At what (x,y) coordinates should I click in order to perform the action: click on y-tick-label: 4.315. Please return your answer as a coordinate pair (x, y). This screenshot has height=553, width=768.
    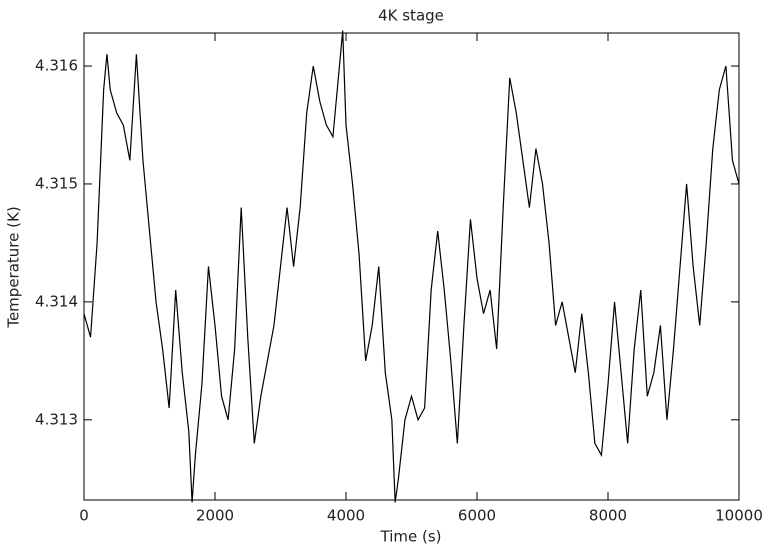
    Looking at the image, I should click on (56, 183).